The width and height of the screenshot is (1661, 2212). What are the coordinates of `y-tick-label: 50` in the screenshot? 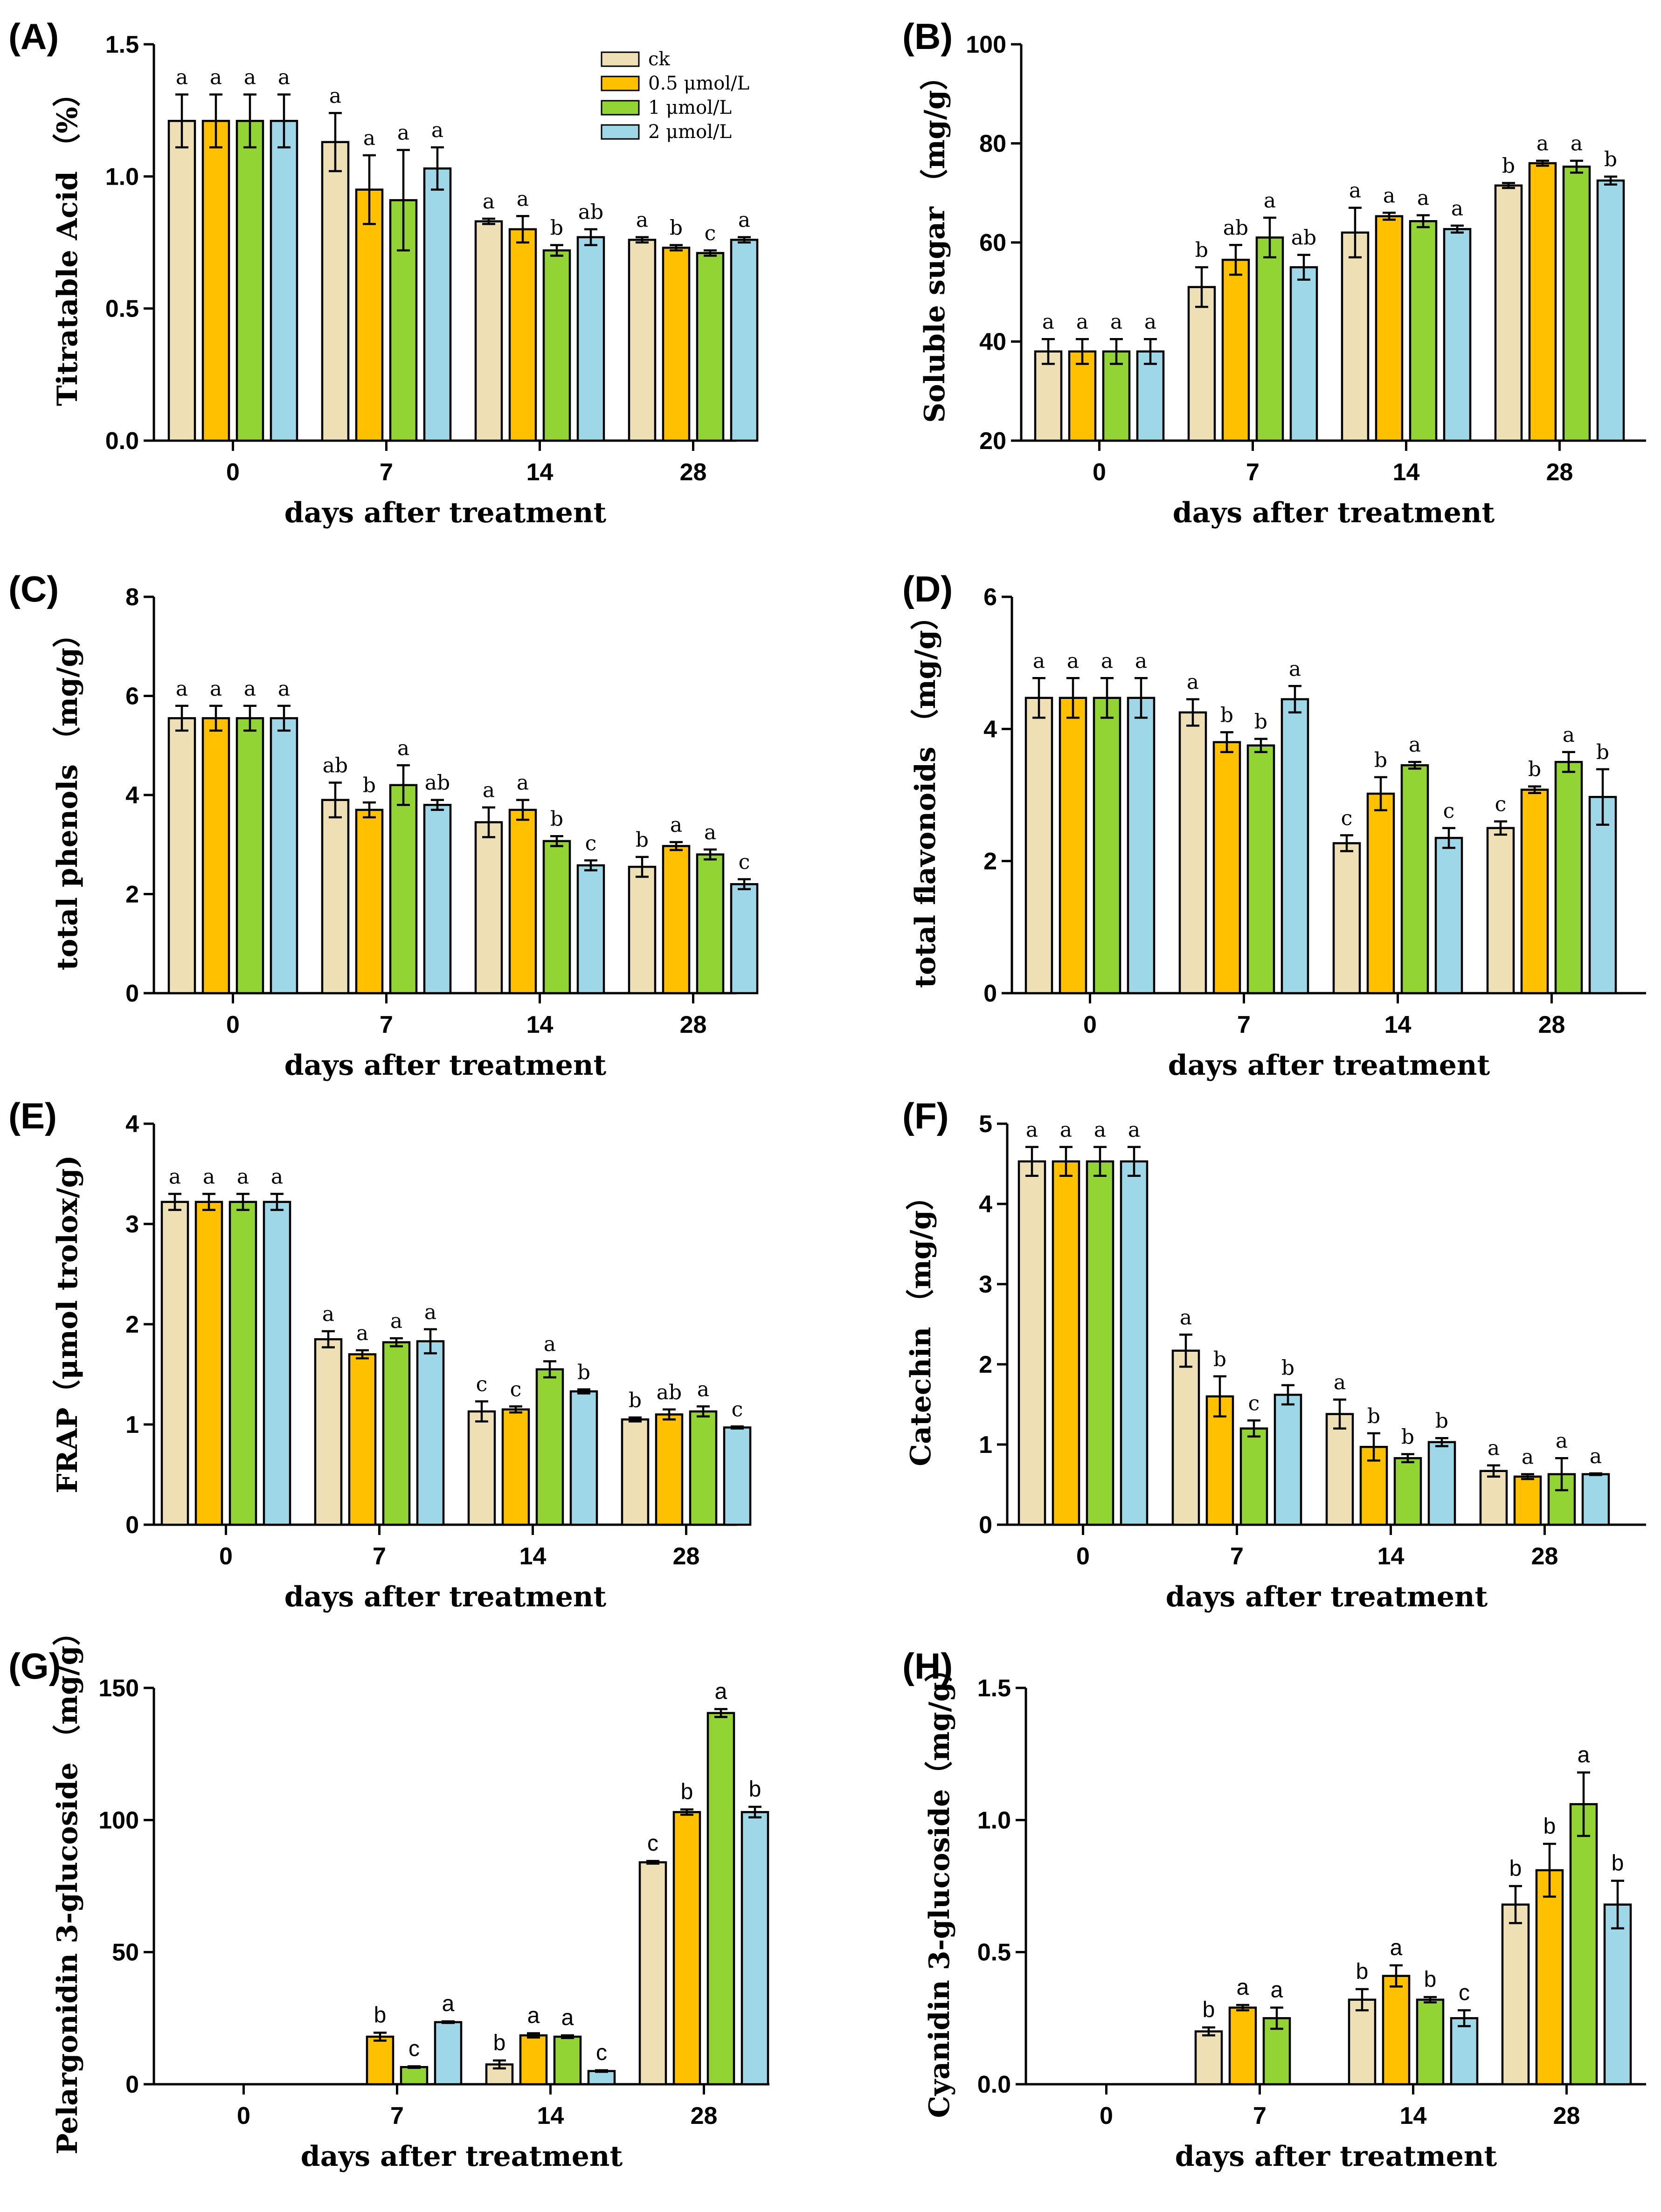 It's located at (126, 1952).